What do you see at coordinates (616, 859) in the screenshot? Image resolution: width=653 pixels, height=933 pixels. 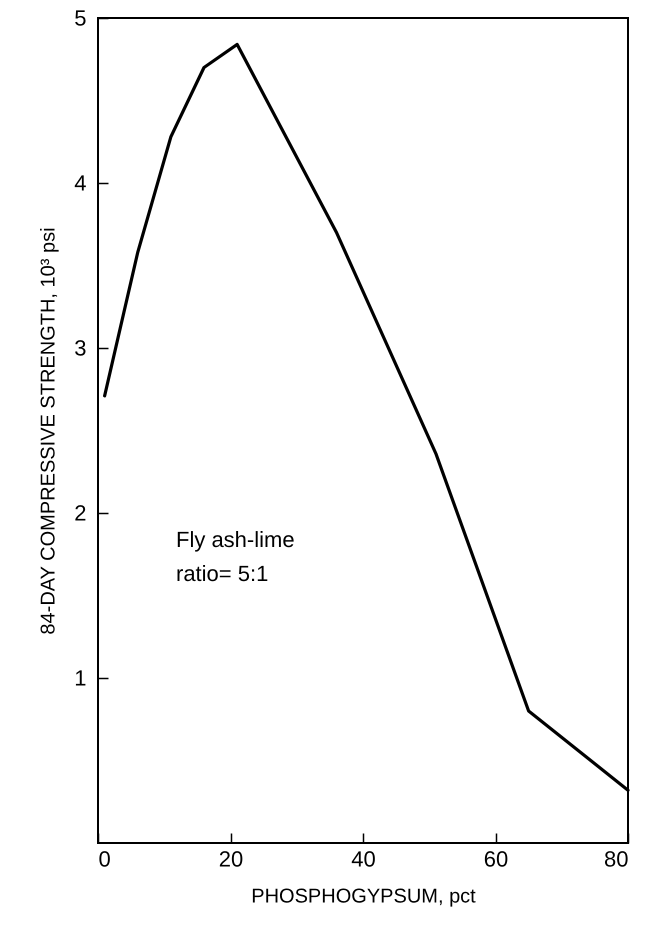 I see `x-tick-label: 80` at bounding box center [616, 859].